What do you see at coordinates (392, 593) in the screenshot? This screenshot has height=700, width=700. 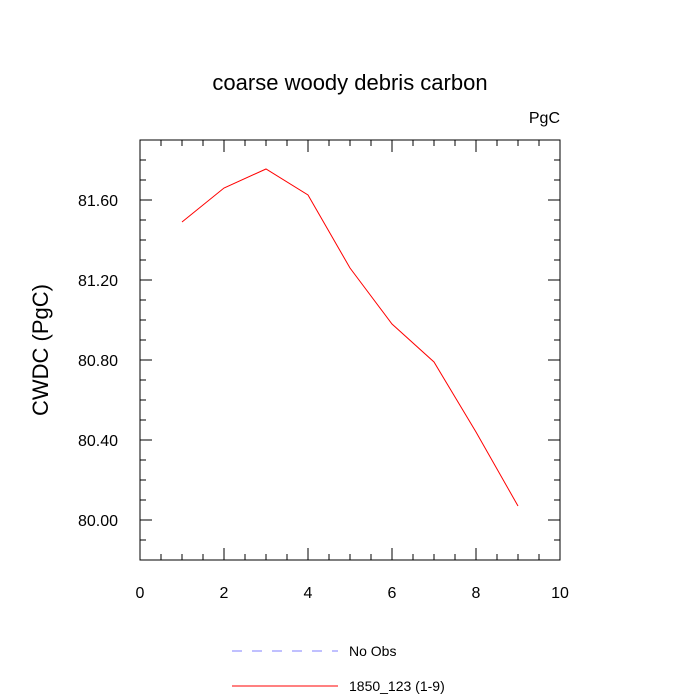 I see `x-tick-label: 6` at bounding box center [392, 593].